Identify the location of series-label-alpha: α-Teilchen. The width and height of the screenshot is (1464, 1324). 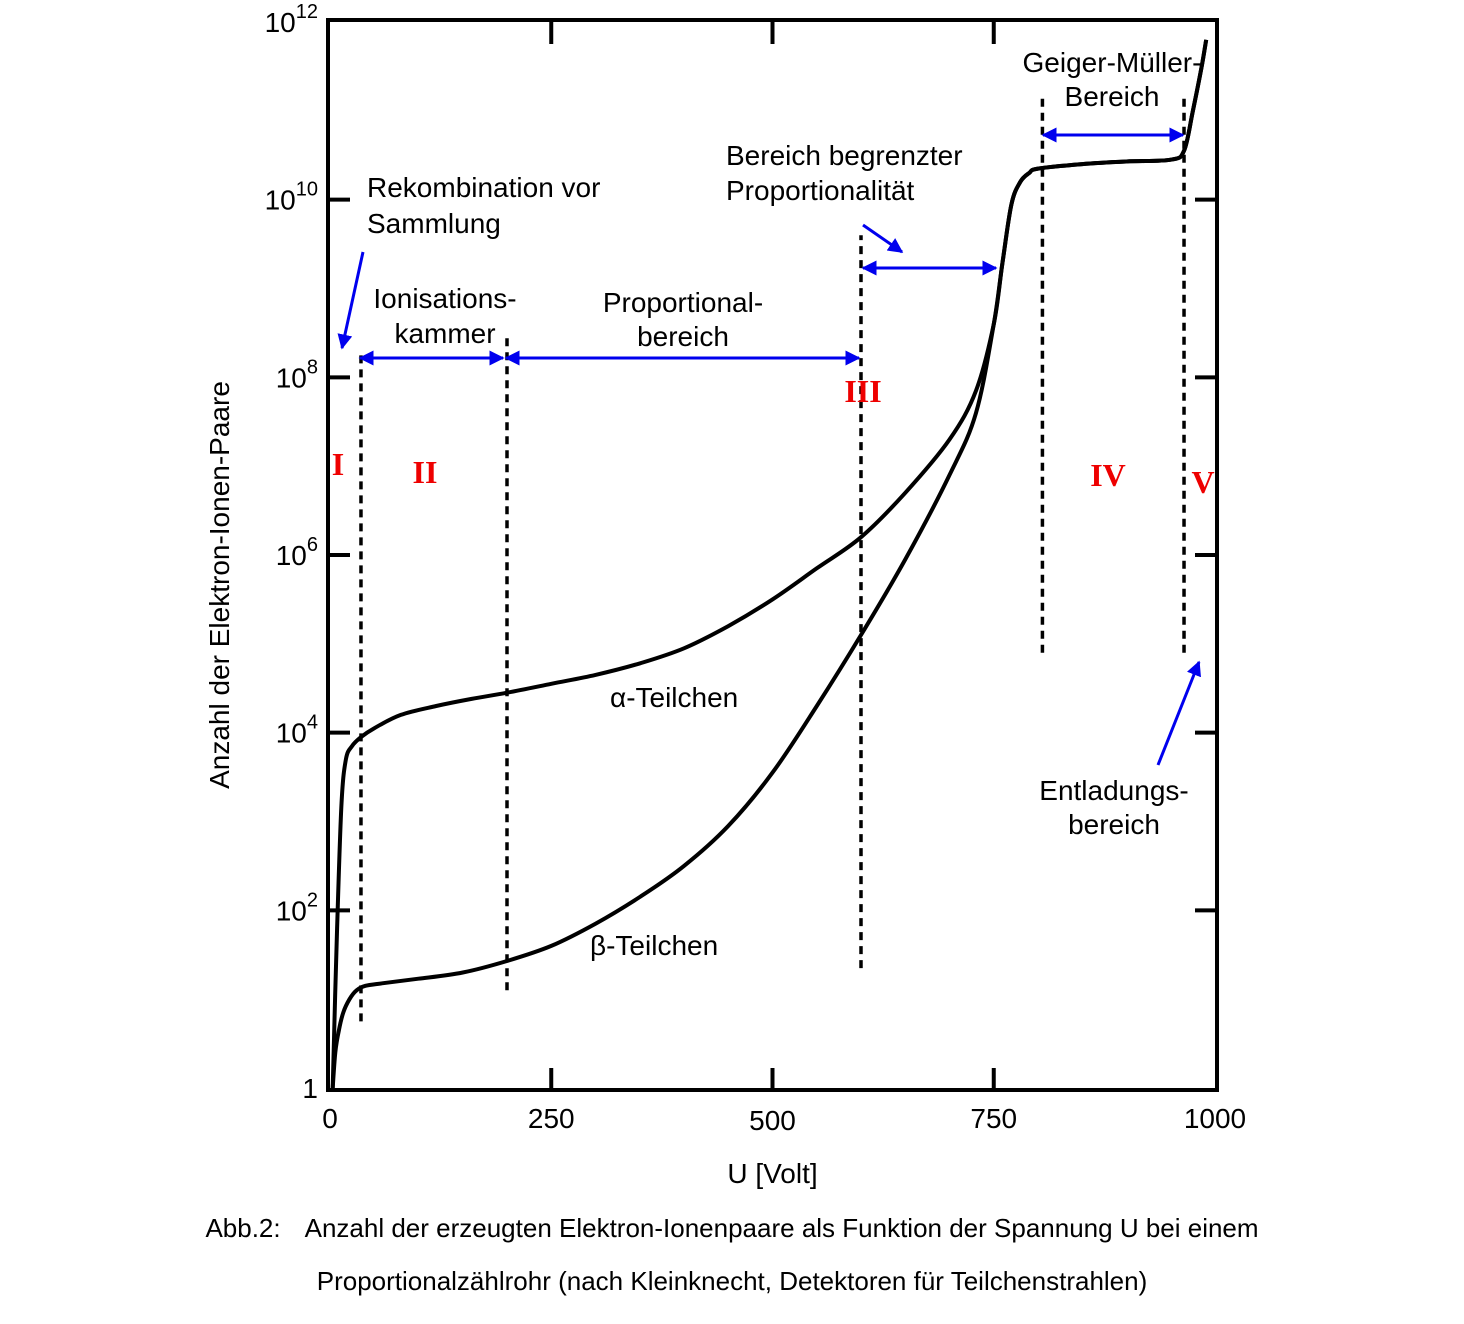
(674, 697).